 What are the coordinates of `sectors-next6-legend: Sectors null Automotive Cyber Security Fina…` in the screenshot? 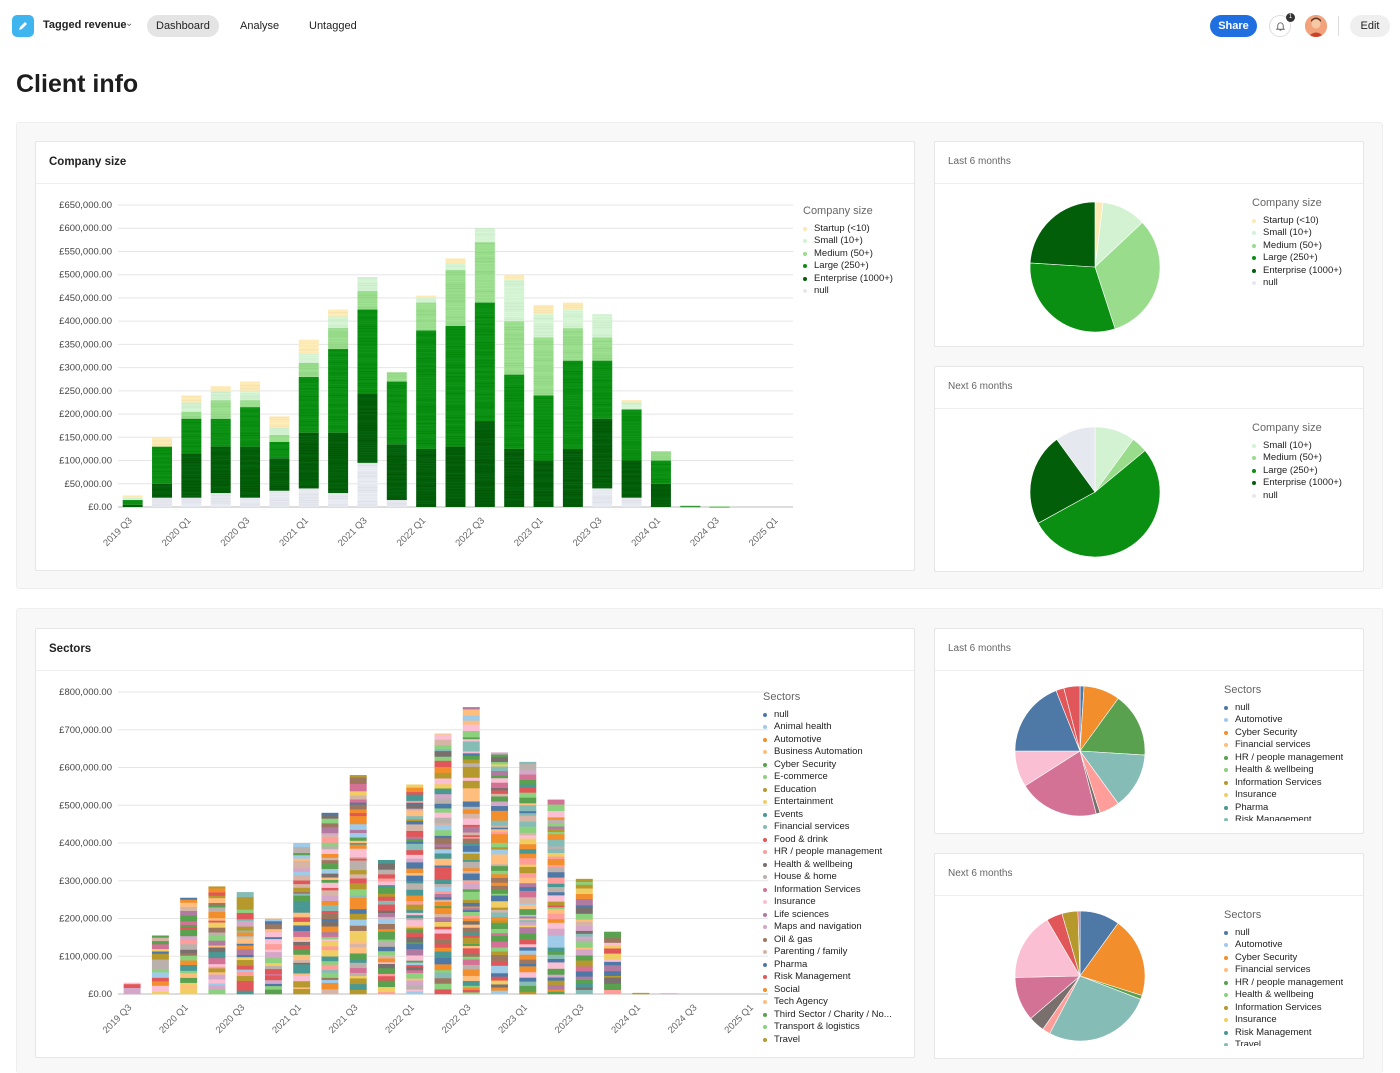 It's located at (1283, 977).